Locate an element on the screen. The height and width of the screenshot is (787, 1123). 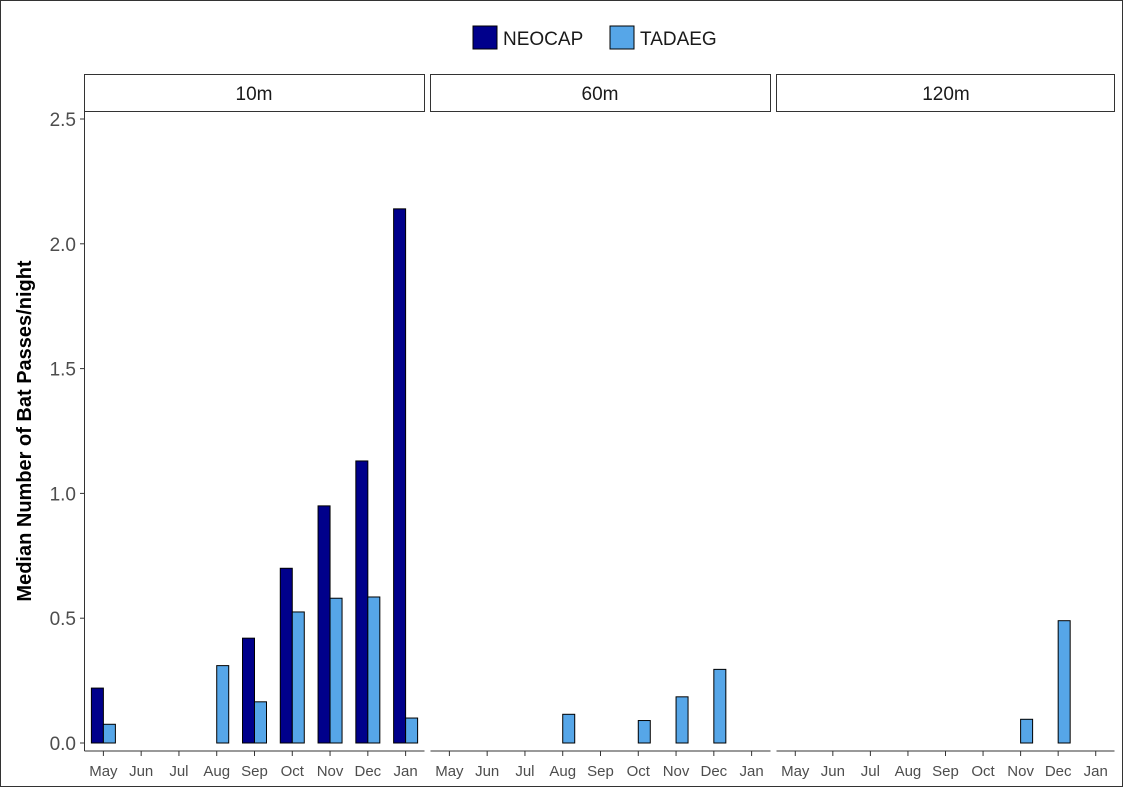
y-ticks: 0.0 0.5 1.0 1.5 2.0 2.5 is located at coordinates (67, 432).